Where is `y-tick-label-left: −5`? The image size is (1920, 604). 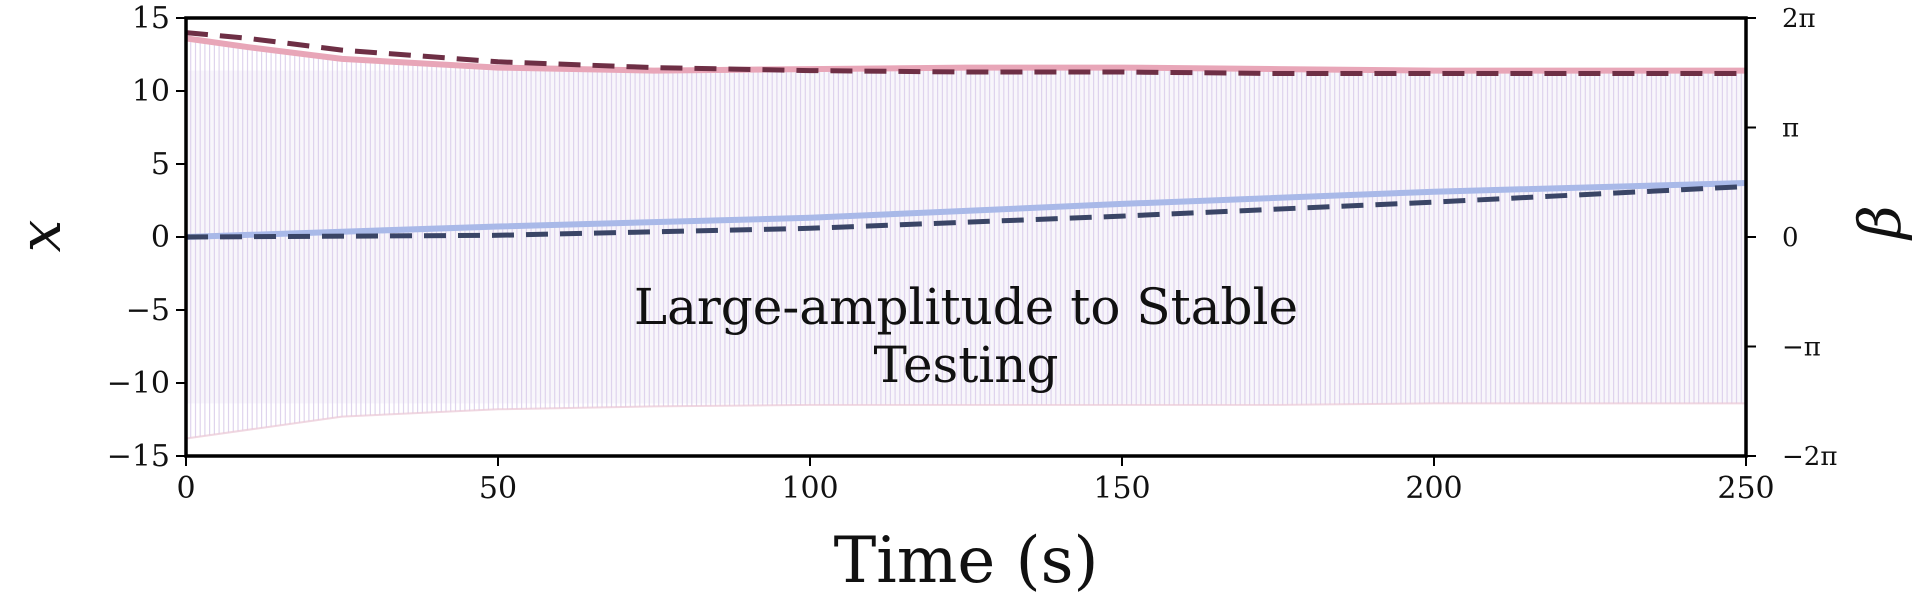
y-tick-label-left: −5 is located at coordinates (148, 310).